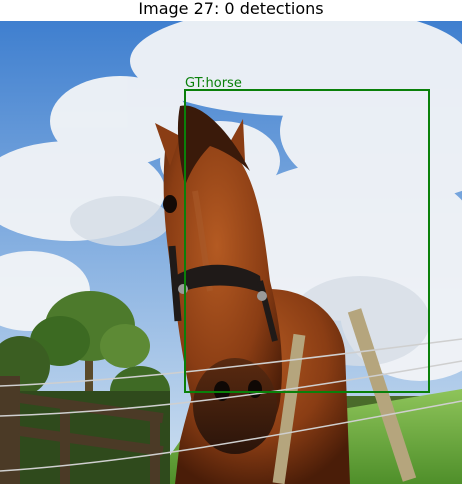 The width and height of the screenshot is (462, 484). I want to click on figure-title: Image 27: 0 detections, so click(231, 9).